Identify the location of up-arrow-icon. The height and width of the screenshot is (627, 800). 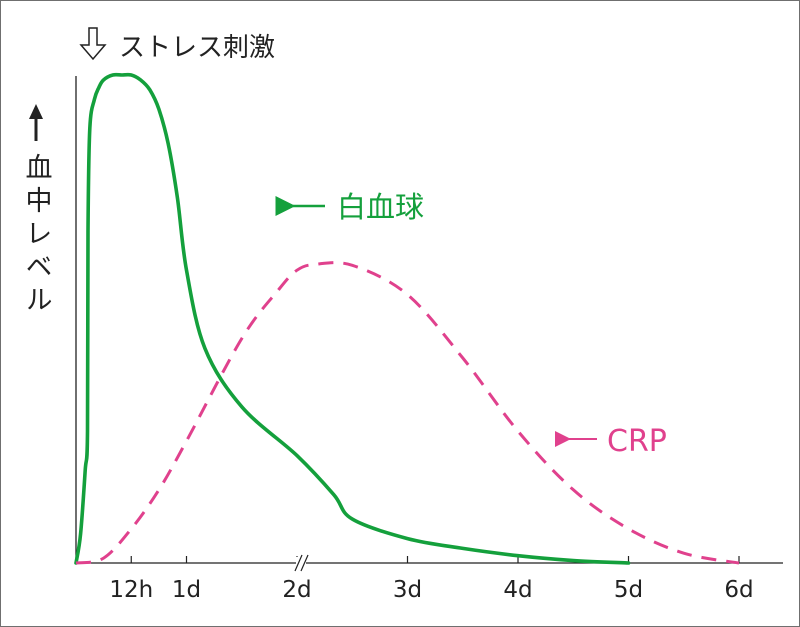
(36, 122).